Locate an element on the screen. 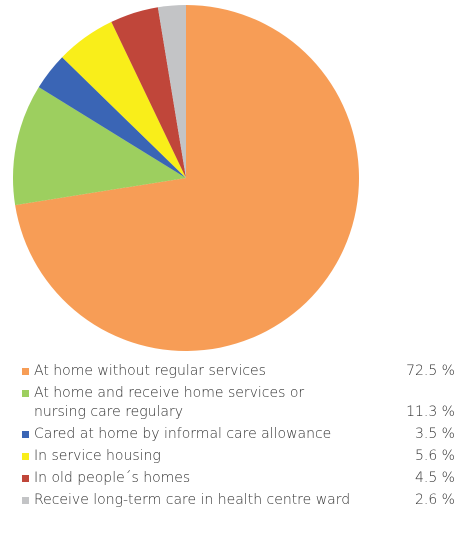 This screenshot has width=464, height=541. legend-label-line: At home without regular services is located at coordinates (150, 371).